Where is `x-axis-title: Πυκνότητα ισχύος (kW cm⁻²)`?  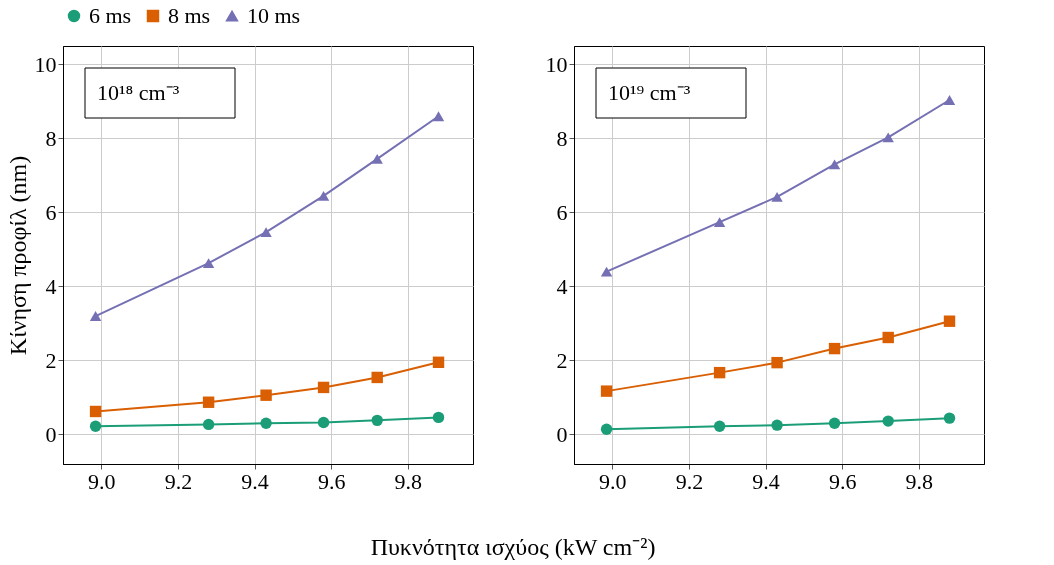
x-axis-title: Πυκνότητα ισχύος (kW cm⁻²) is located at coordinates (513, 547).